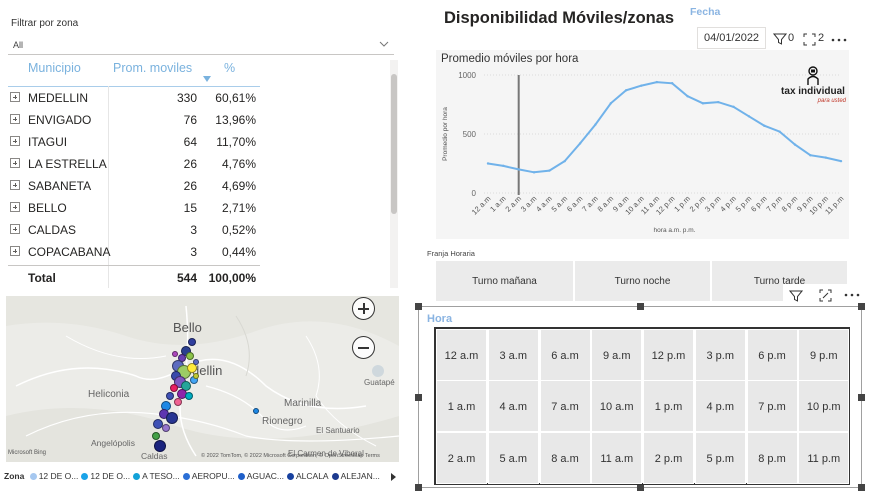 This screenshot has width=875, height=501. What do you see at coordinates (308, 476) in the screenshot?
I see `legend-item: ALCALA` at bounding box center [308, 476].